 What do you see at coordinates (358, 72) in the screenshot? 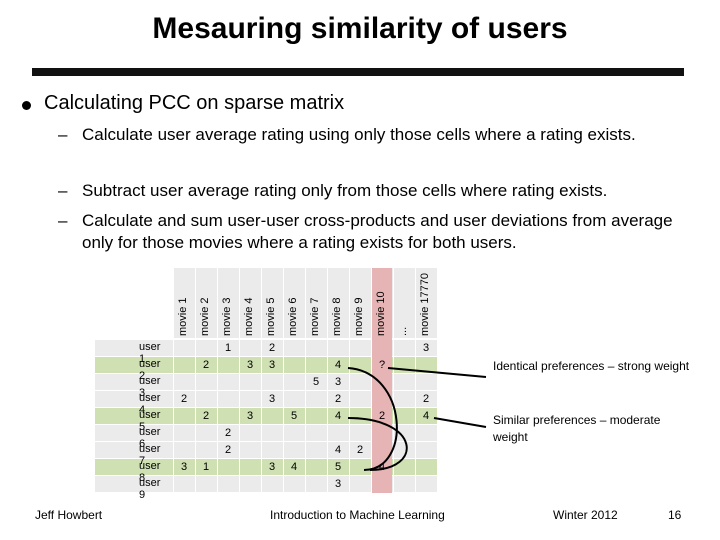
I see `title-underline` at bounding box center [358, 72].